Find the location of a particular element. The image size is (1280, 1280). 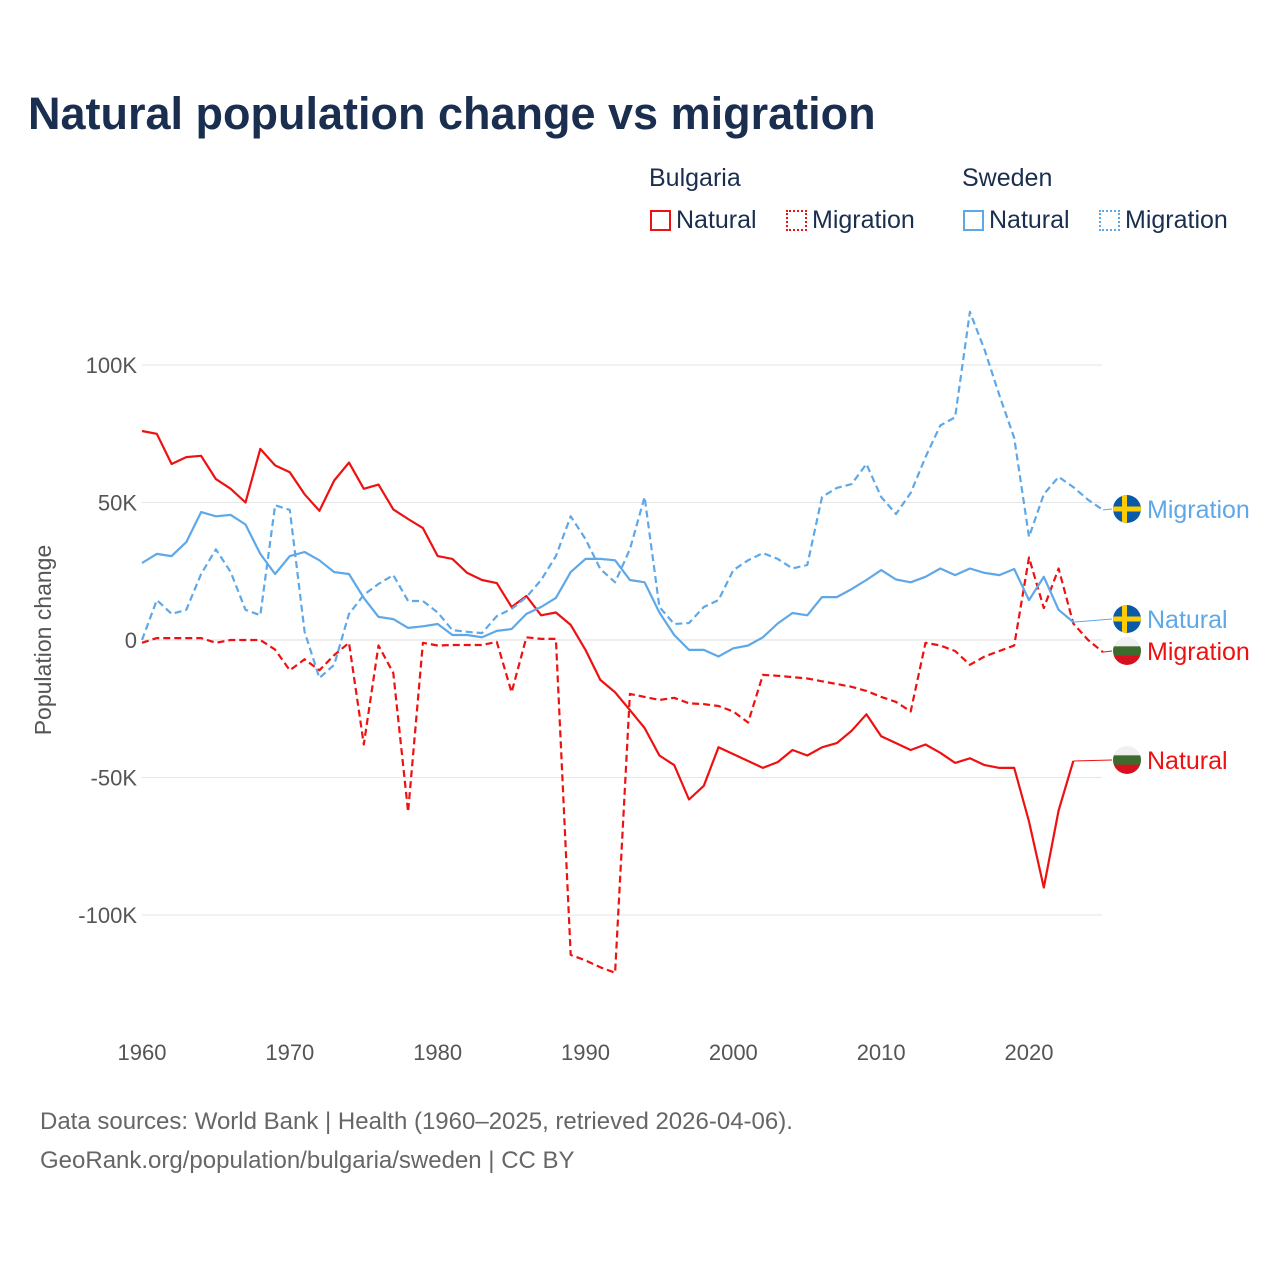

x-tick-label: 1970 is located at coordinates (289, 1052).